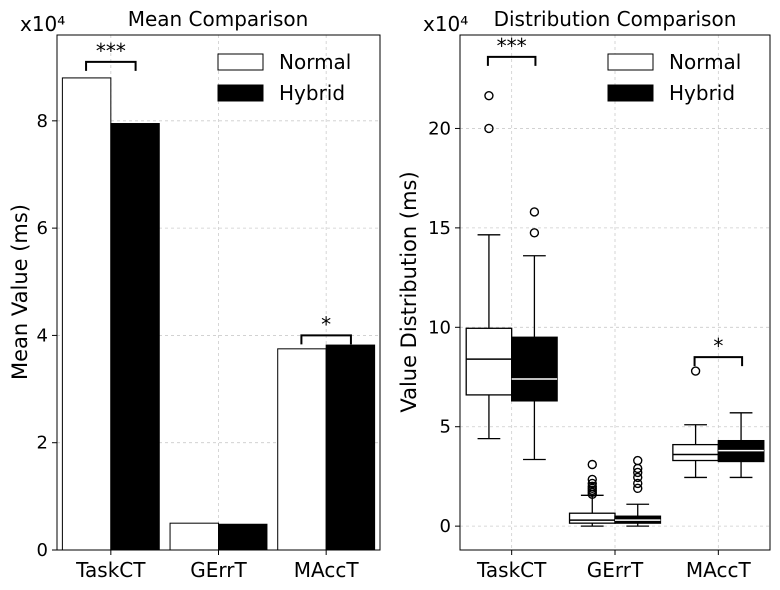 Image resolution: width=780 pixels, height=590 pixels. What do you see at coordinates (439, 228) in the screenshot?
I see `distribution-y-tick-label: 15` at bounding box center [439, 228].